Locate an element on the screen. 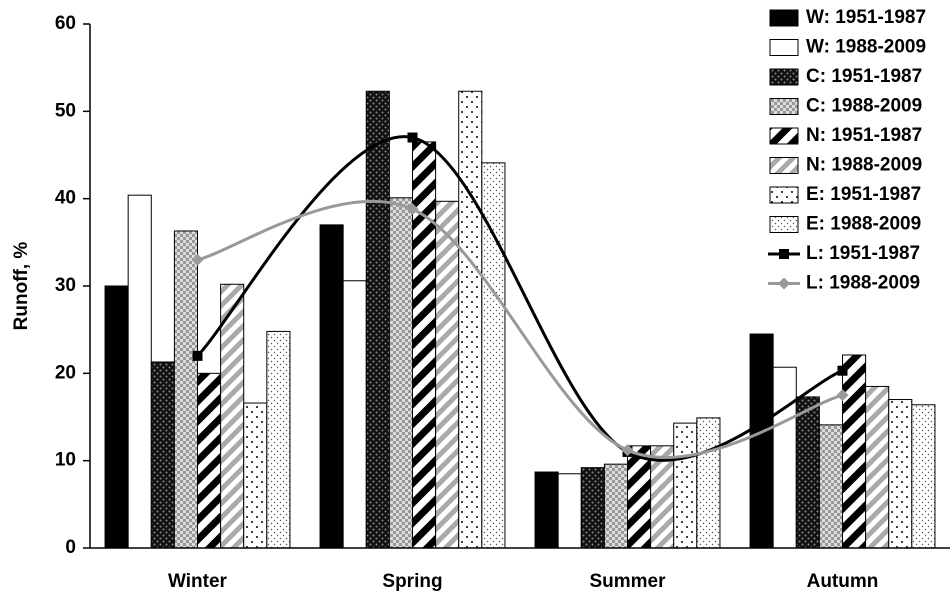 The width and height of the screenshot is (952, 596). x-tick-label: Summer is located at coordinates (627, 581).